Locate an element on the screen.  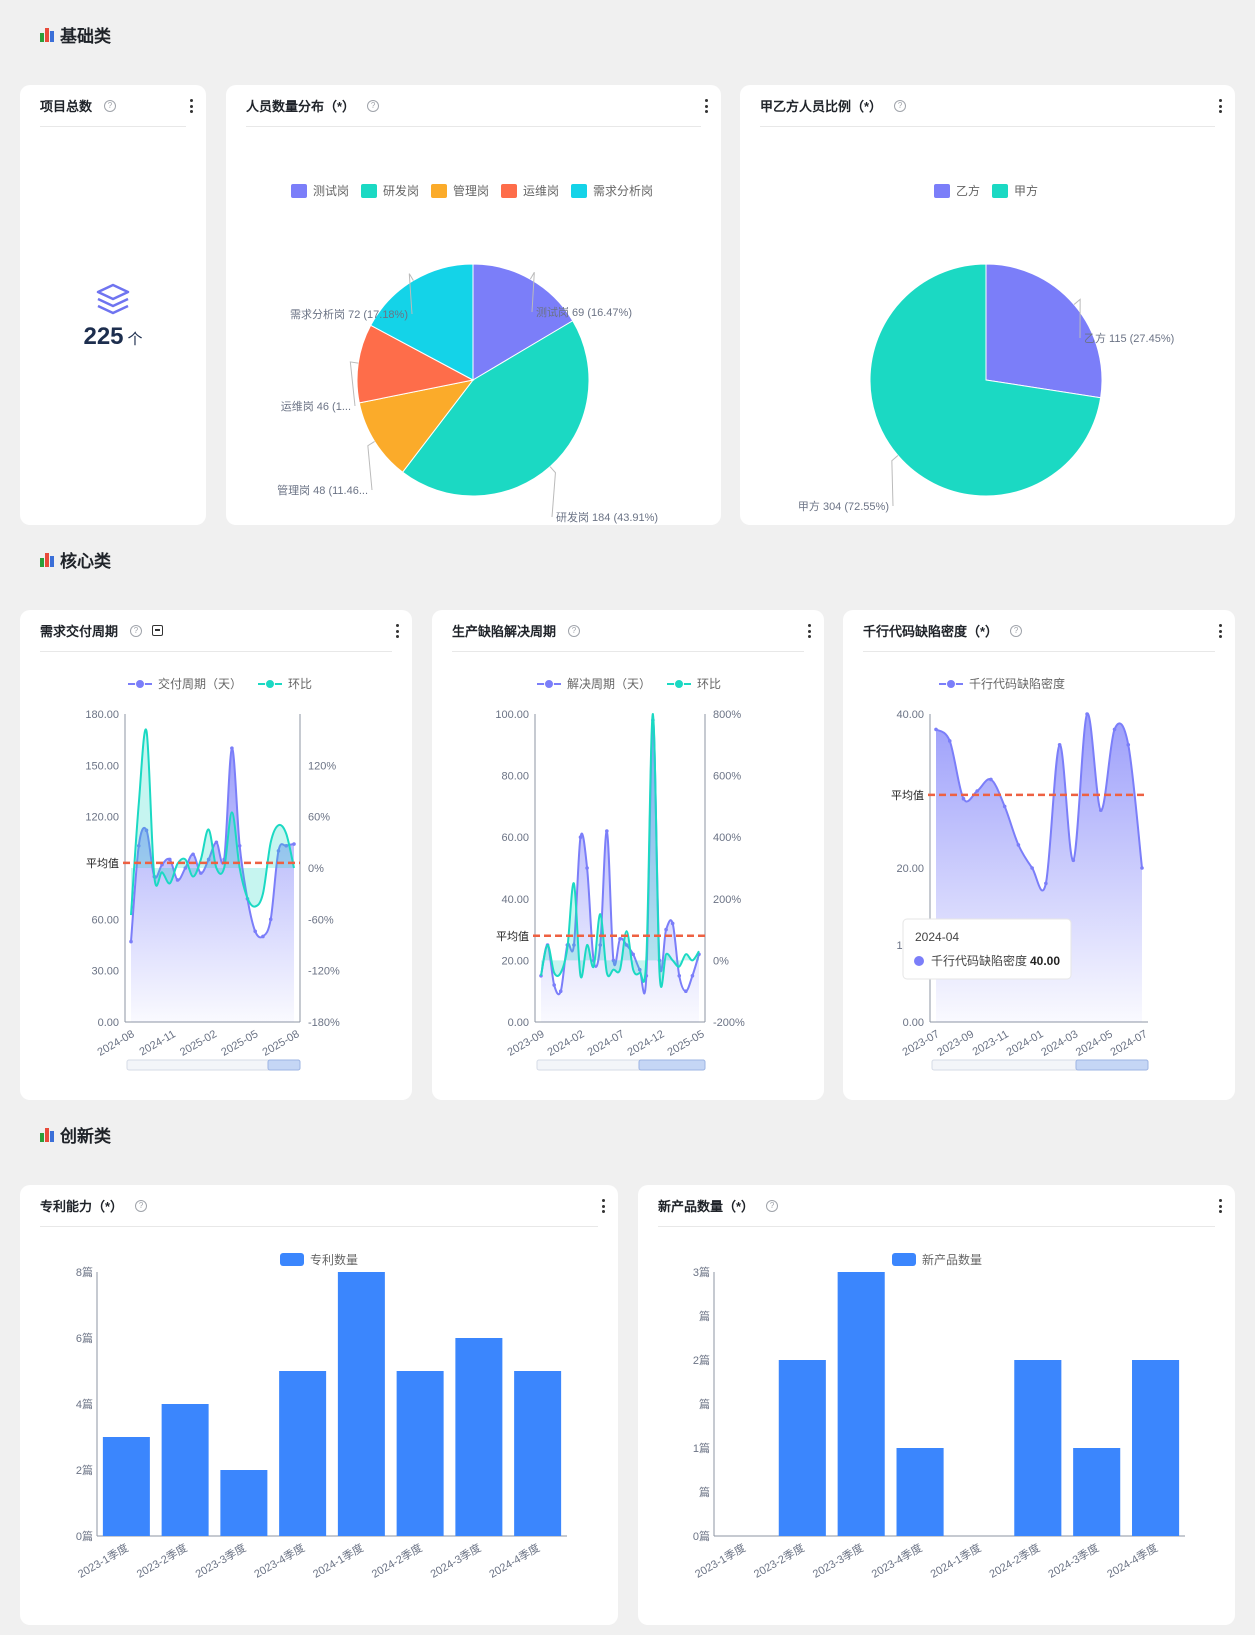
y-tick-label: 60.00 is located at coordinates (515, 838).